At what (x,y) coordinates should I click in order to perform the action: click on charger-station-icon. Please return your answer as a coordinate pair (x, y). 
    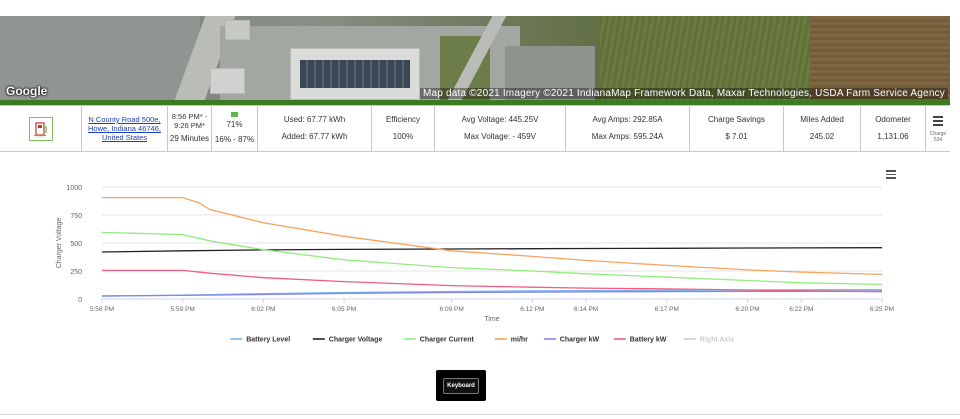
    Looking at the image, I should click on (40, 128).